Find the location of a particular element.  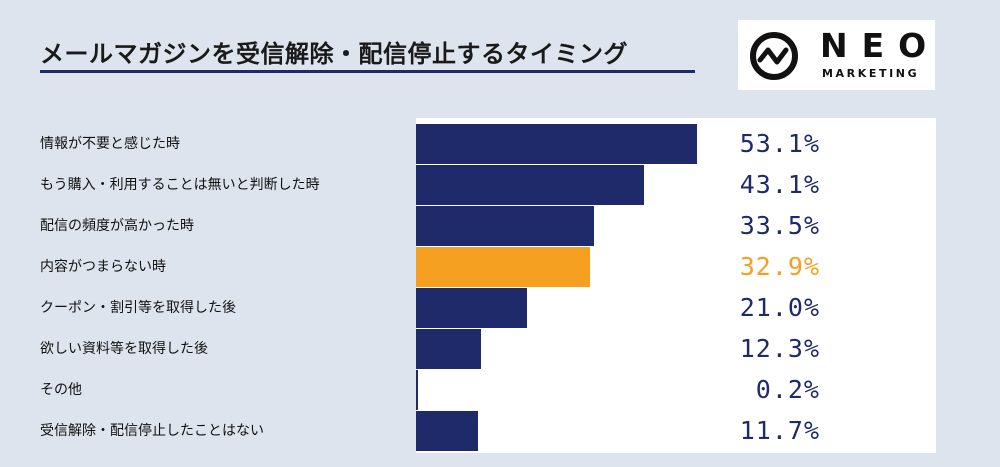

title-underline is located at coordinates (367, 71).